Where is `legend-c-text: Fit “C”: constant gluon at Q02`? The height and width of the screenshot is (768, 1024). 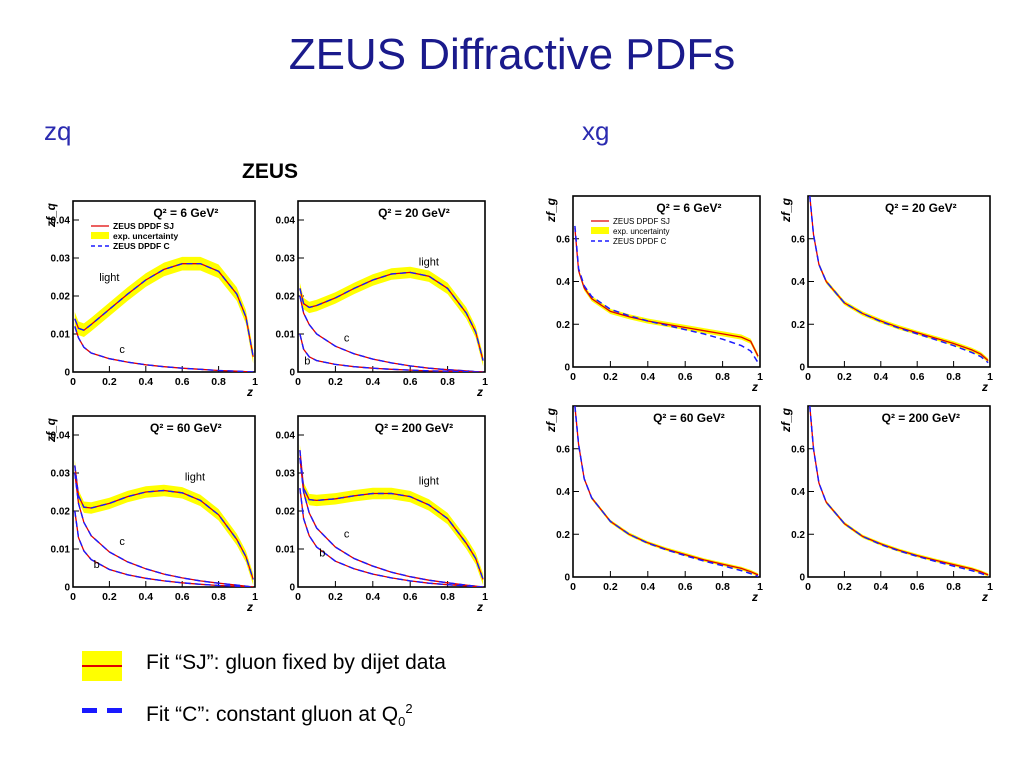
legend-c-text: Fit “C”: constant gluon at Q02 is located at coordinates (279, 715).